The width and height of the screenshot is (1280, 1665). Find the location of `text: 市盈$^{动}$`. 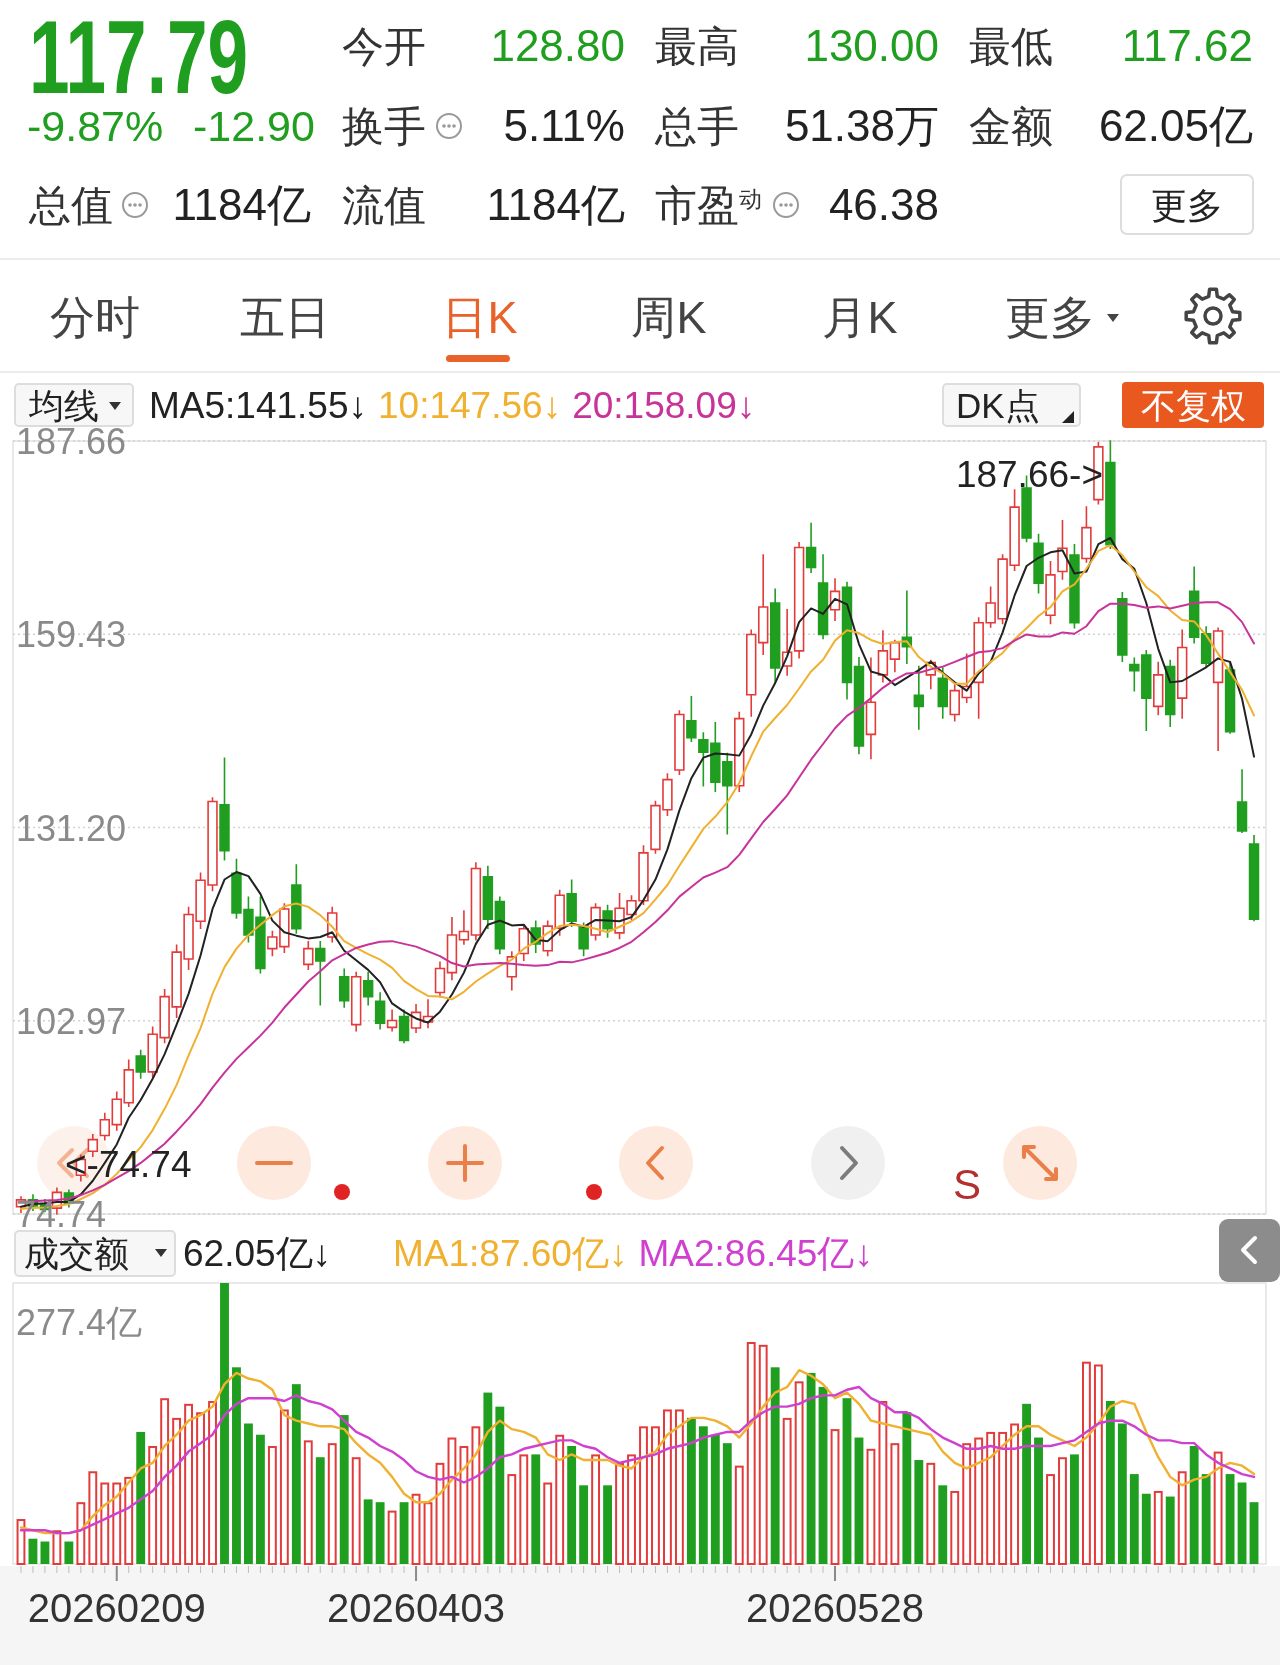

text: 市盈$^{动}$ is located at coordinates (708, 205).